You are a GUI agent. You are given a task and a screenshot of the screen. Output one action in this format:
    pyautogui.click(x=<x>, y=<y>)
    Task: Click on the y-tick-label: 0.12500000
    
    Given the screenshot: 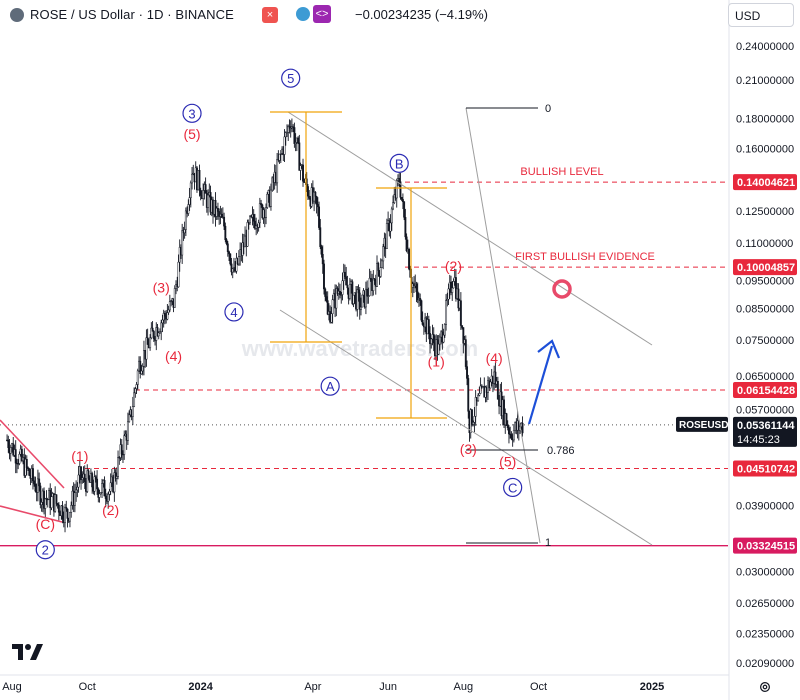 What is the action you would take?
    pyautogui.click(x=765, y=212)
    